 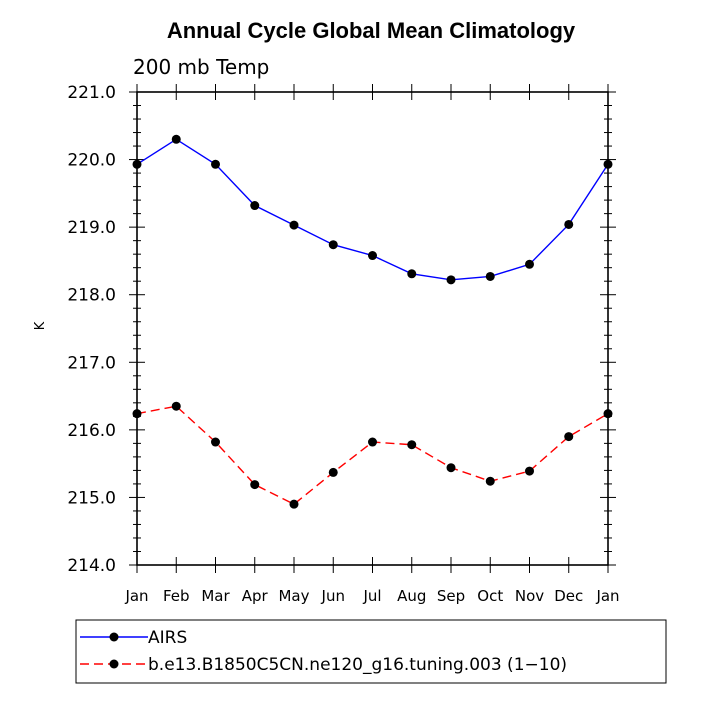 I want to click on x-tick-label: May, so click(x=293, y=596).